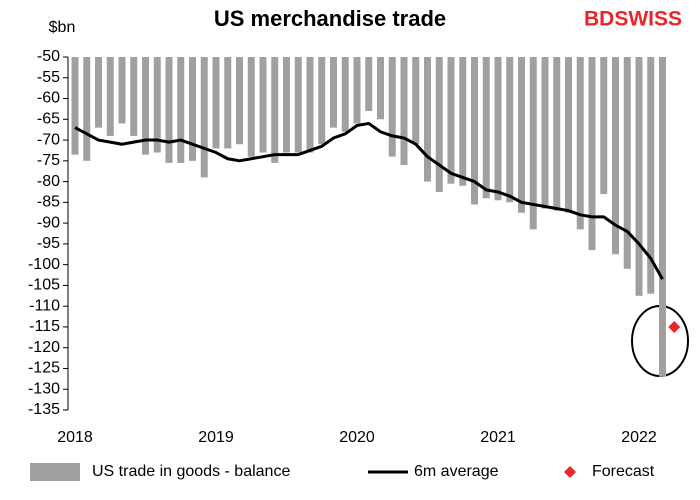 Image resolution: width=700 pixels, height=500 pixels. I want to click on x-tick-label: 2020, so click(357, 437).